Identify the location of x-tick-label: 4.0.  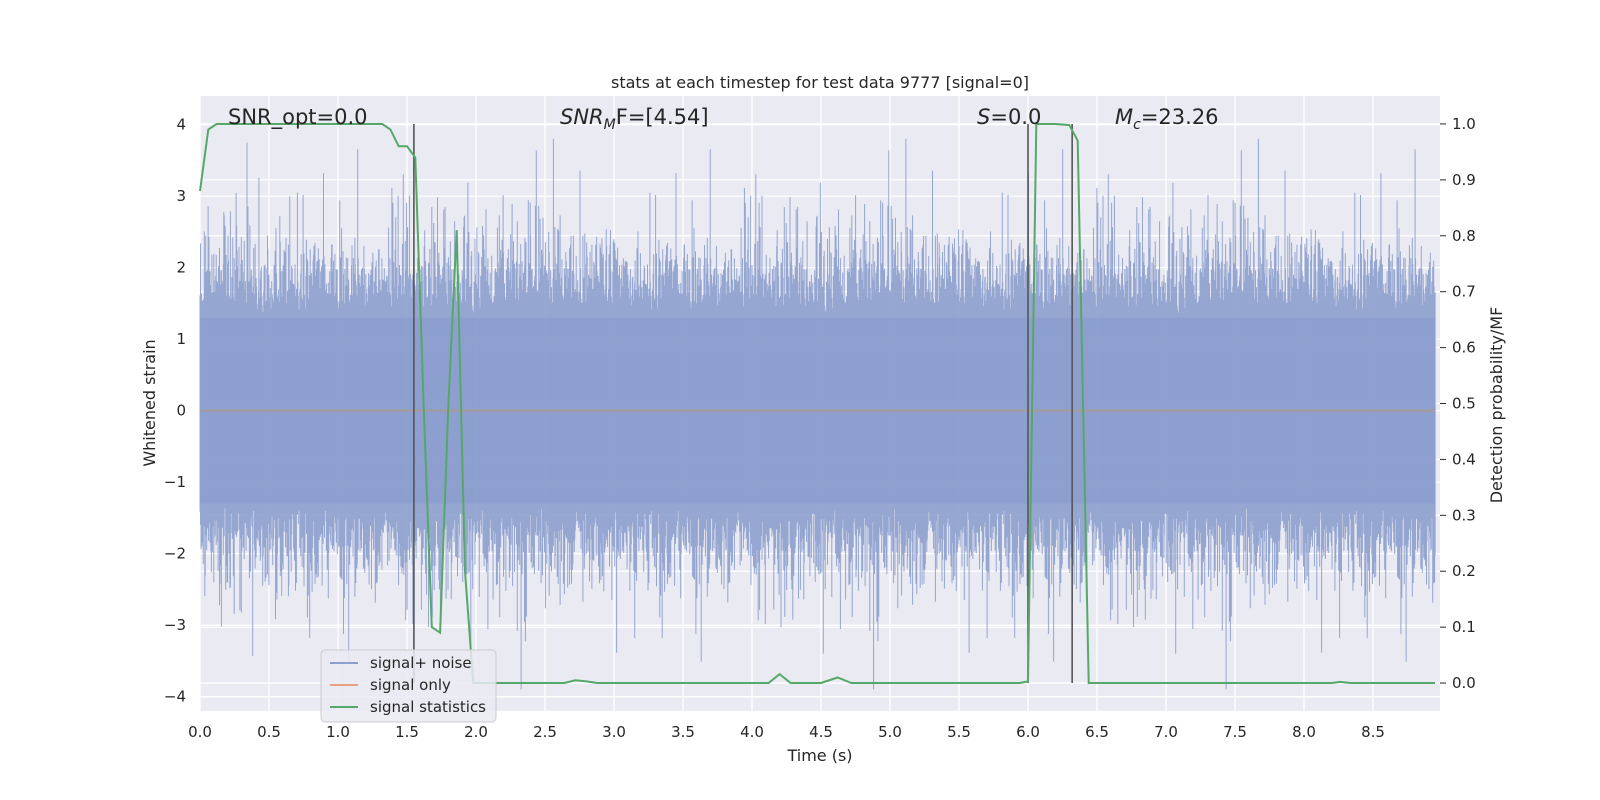
(752, 732).